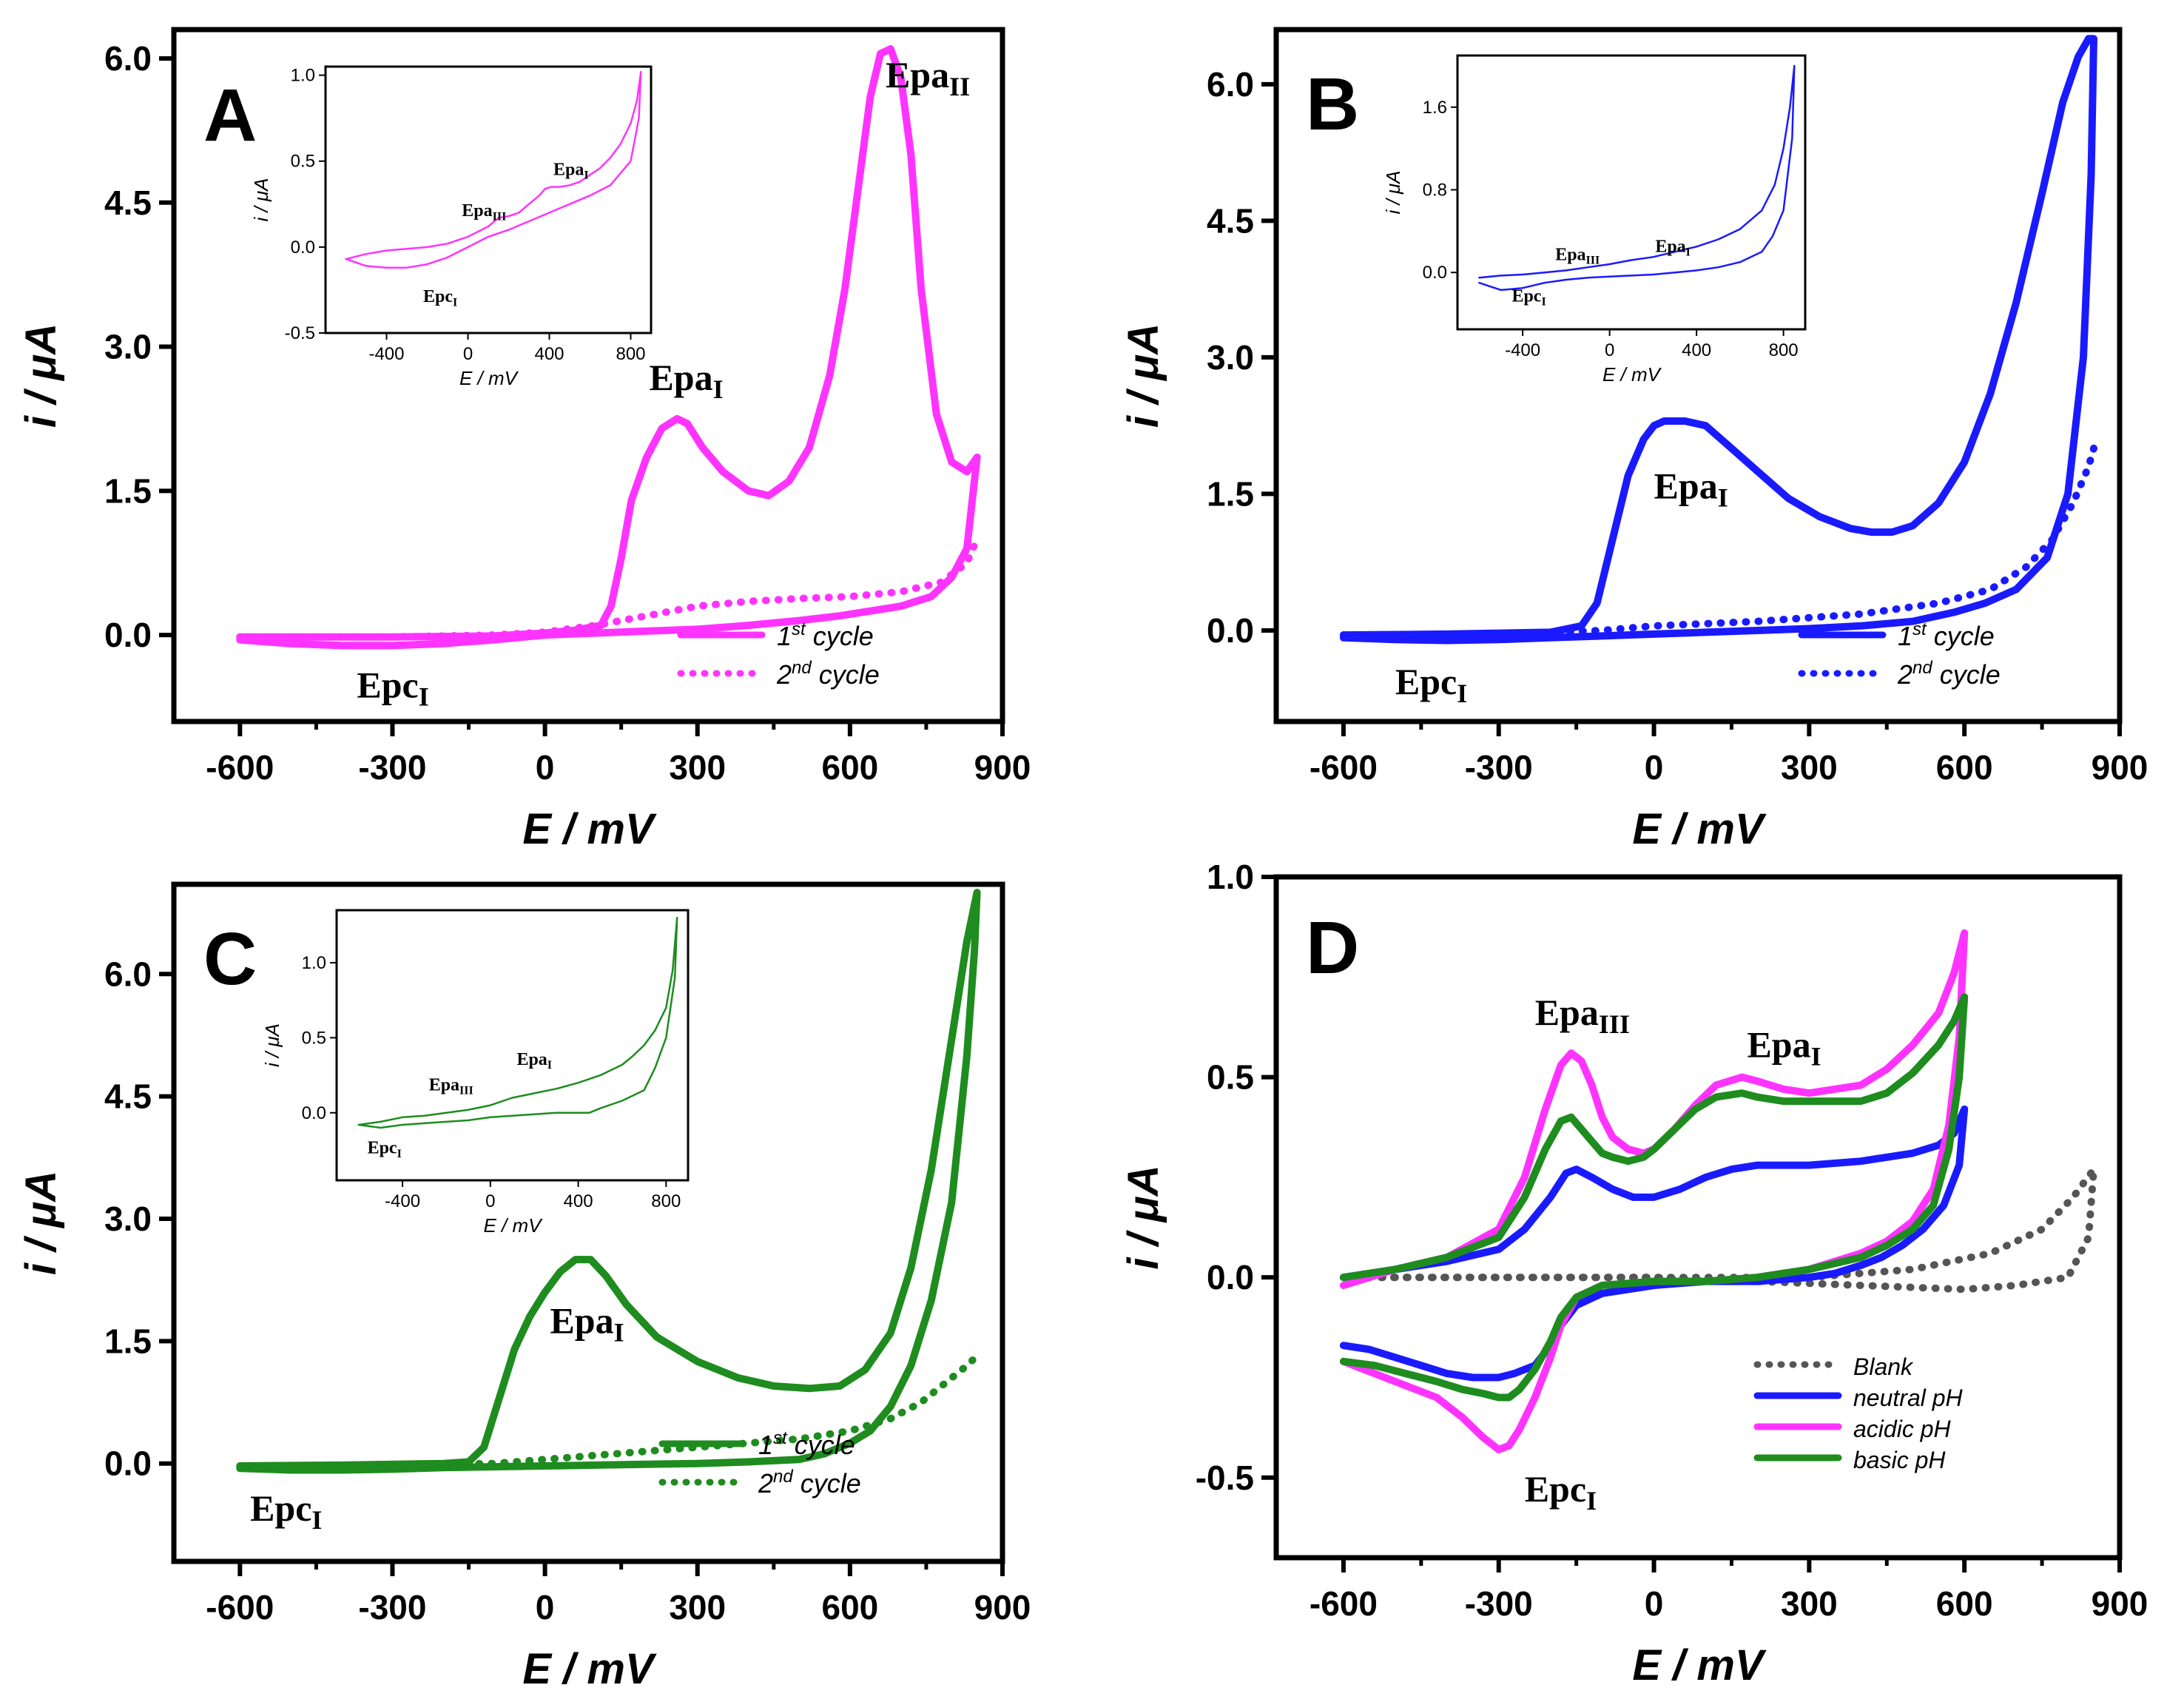 Image resolution: width=2184 pixels, height=1702 pixels. Describe the element at coordinates (1583, 1015) in the screenshot. I see `peak-label-Epa-III: EpaIII` at that location.